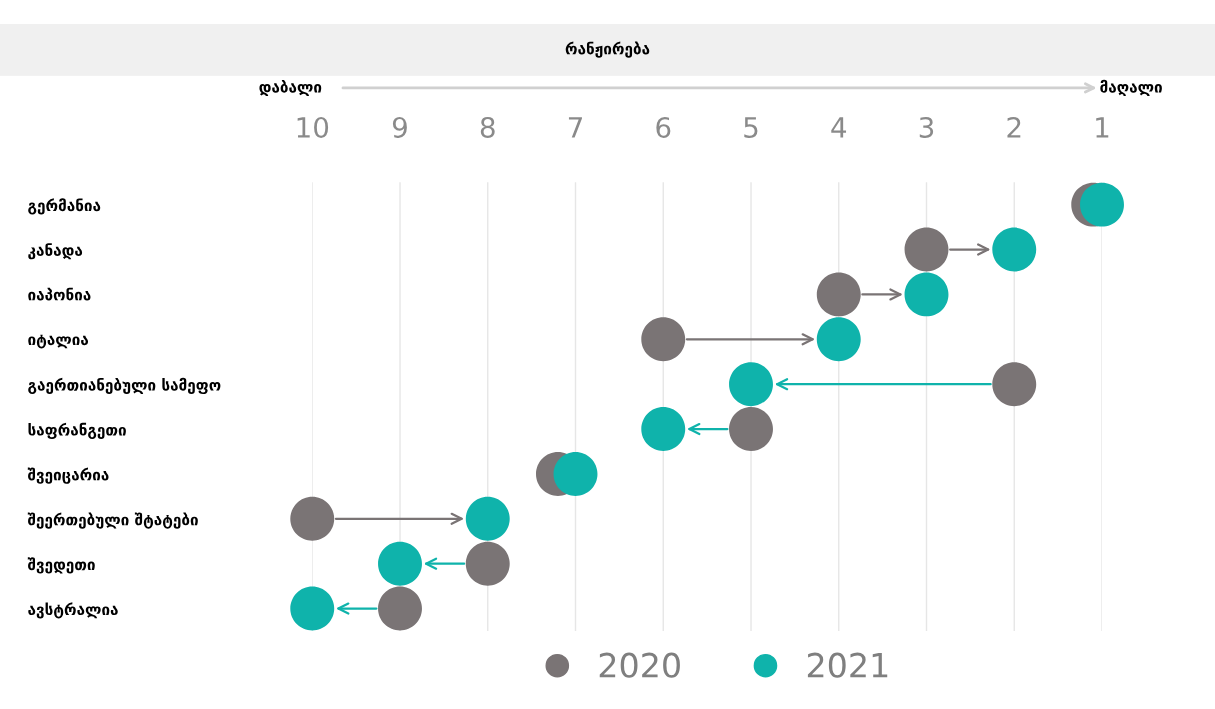 Image resolution: width=1215 pixels, height=709 pixels. I want to click on y-tick-label: გერმანია, so click(64, 206).